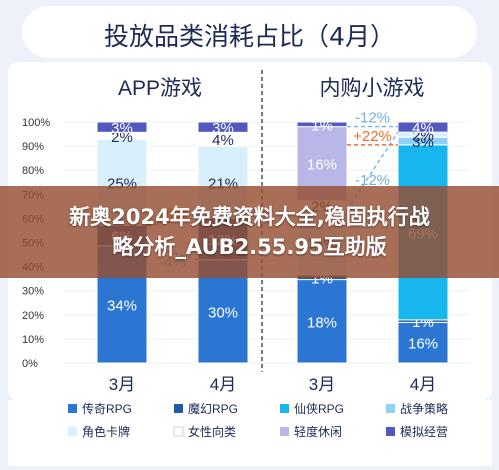 Image resolution: width=499 pixels, height=470 pixels. What do you see at coordinates (249, 36) in the screenshot?
I see `chart-title: 投放品类消耗占比（4月）` at bounding box center [249, 36].